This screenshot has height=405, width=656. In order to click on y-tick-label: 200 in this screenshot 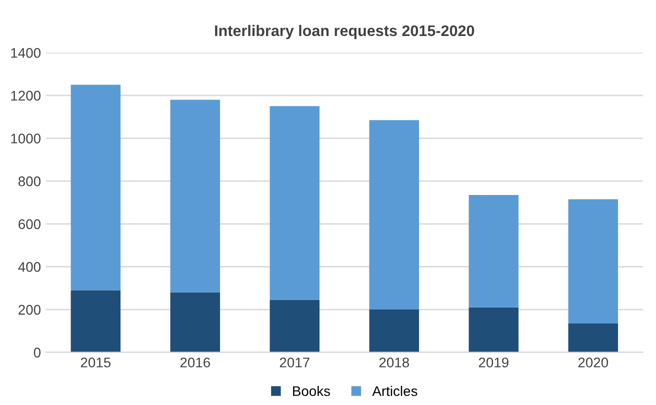, I will do `click(29, 309)`.